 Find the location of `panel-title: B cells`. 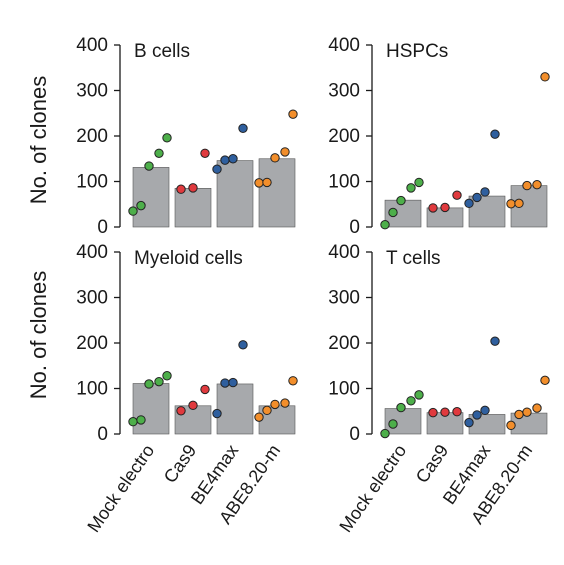

panel-title: B cells is located at coordinates (162, 51).